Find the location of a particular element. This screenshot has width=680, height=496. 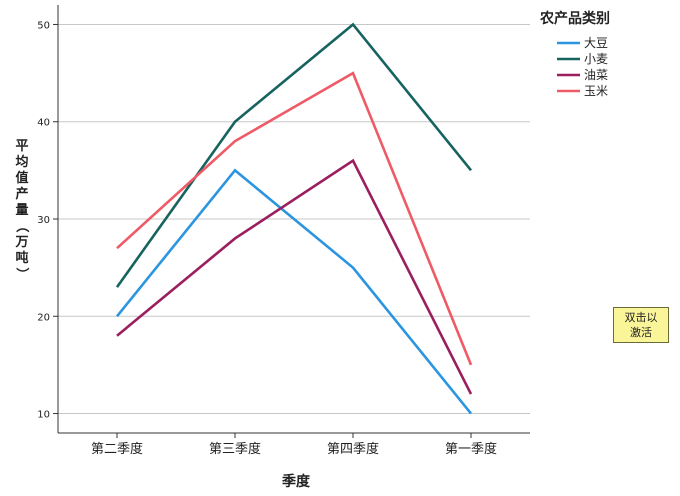

legend-label-0: 大豆 is located at coordinates (596, 43).